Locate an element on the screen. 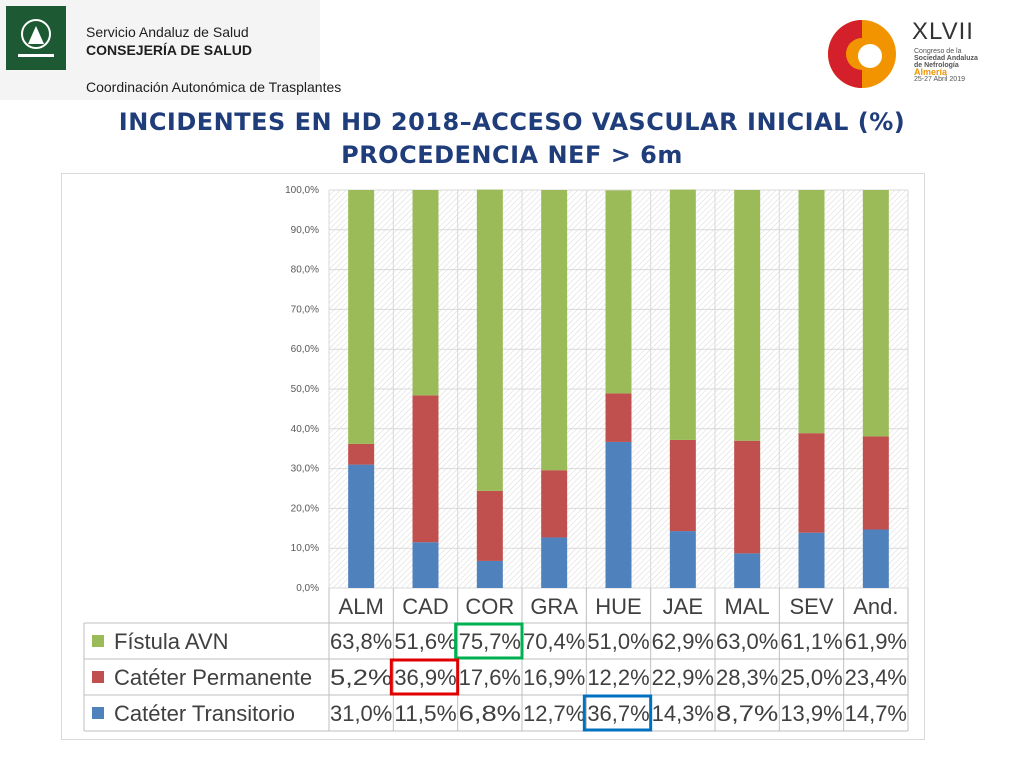 The width and height of the screenshot is (1024, 768). data-label: 11,5% is located at coordinates (425, 713).